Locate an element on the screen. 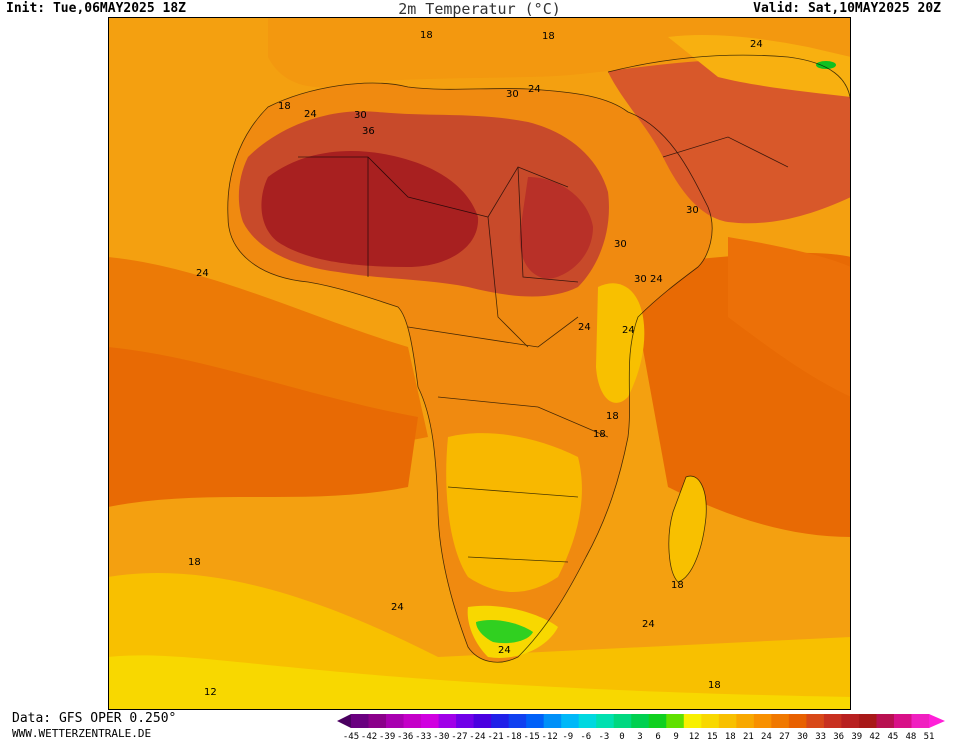 This screenshot has height=741, width=959. legend-arrow-right is located at coordinates (937, 721).